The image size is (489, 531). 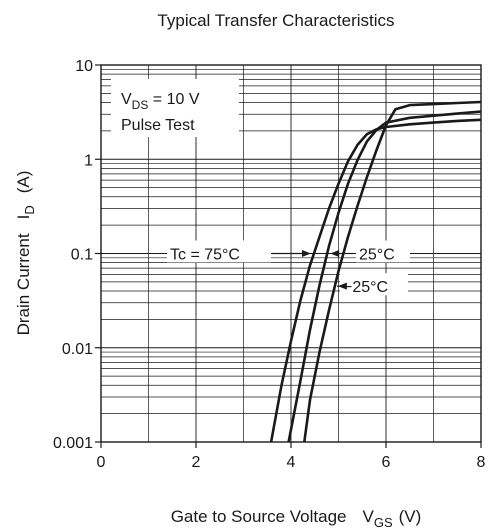 I want to click on x-tick-label: 2, so click(x=196, y=462).